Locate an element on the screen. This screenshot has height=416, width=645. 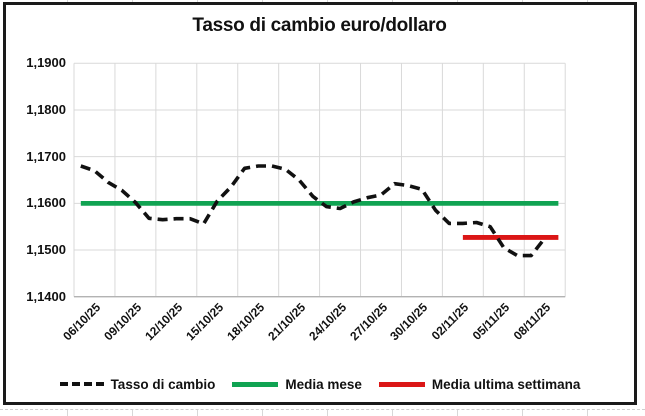
legend-label: Tasso di cambio is located at coordinates (163, 384).